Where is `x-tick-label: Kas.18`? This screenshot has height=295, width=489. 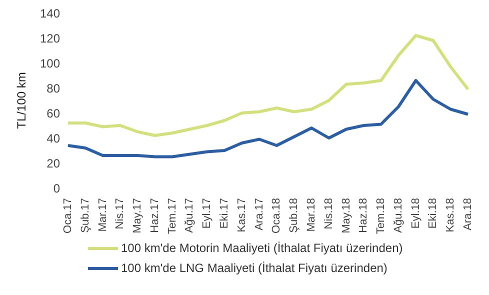 x-tick-label: Kas.18 is located at coordinates (450, 215).